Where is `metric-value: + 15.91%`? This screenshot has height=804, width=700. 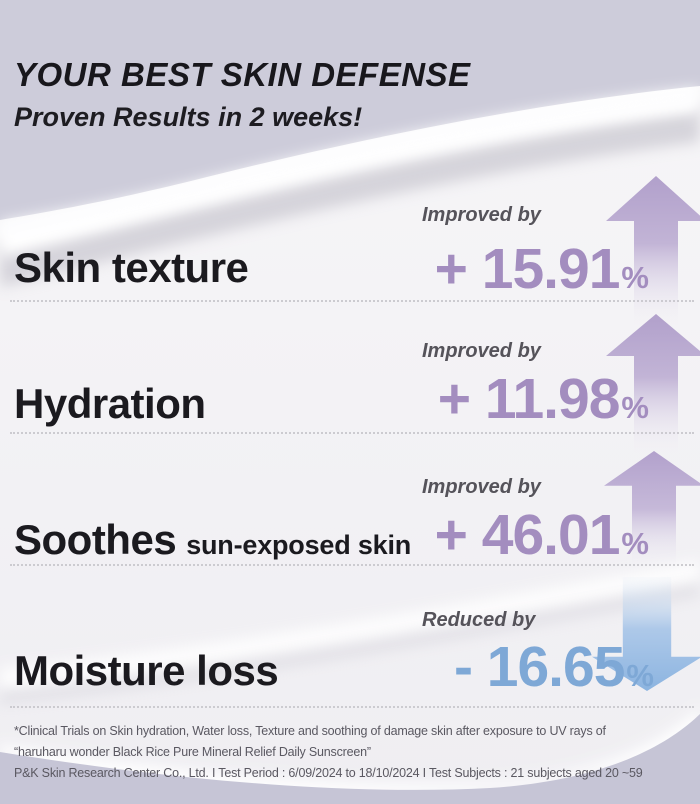 metric-value: + 15.91% is located at coordinates (542, 269).